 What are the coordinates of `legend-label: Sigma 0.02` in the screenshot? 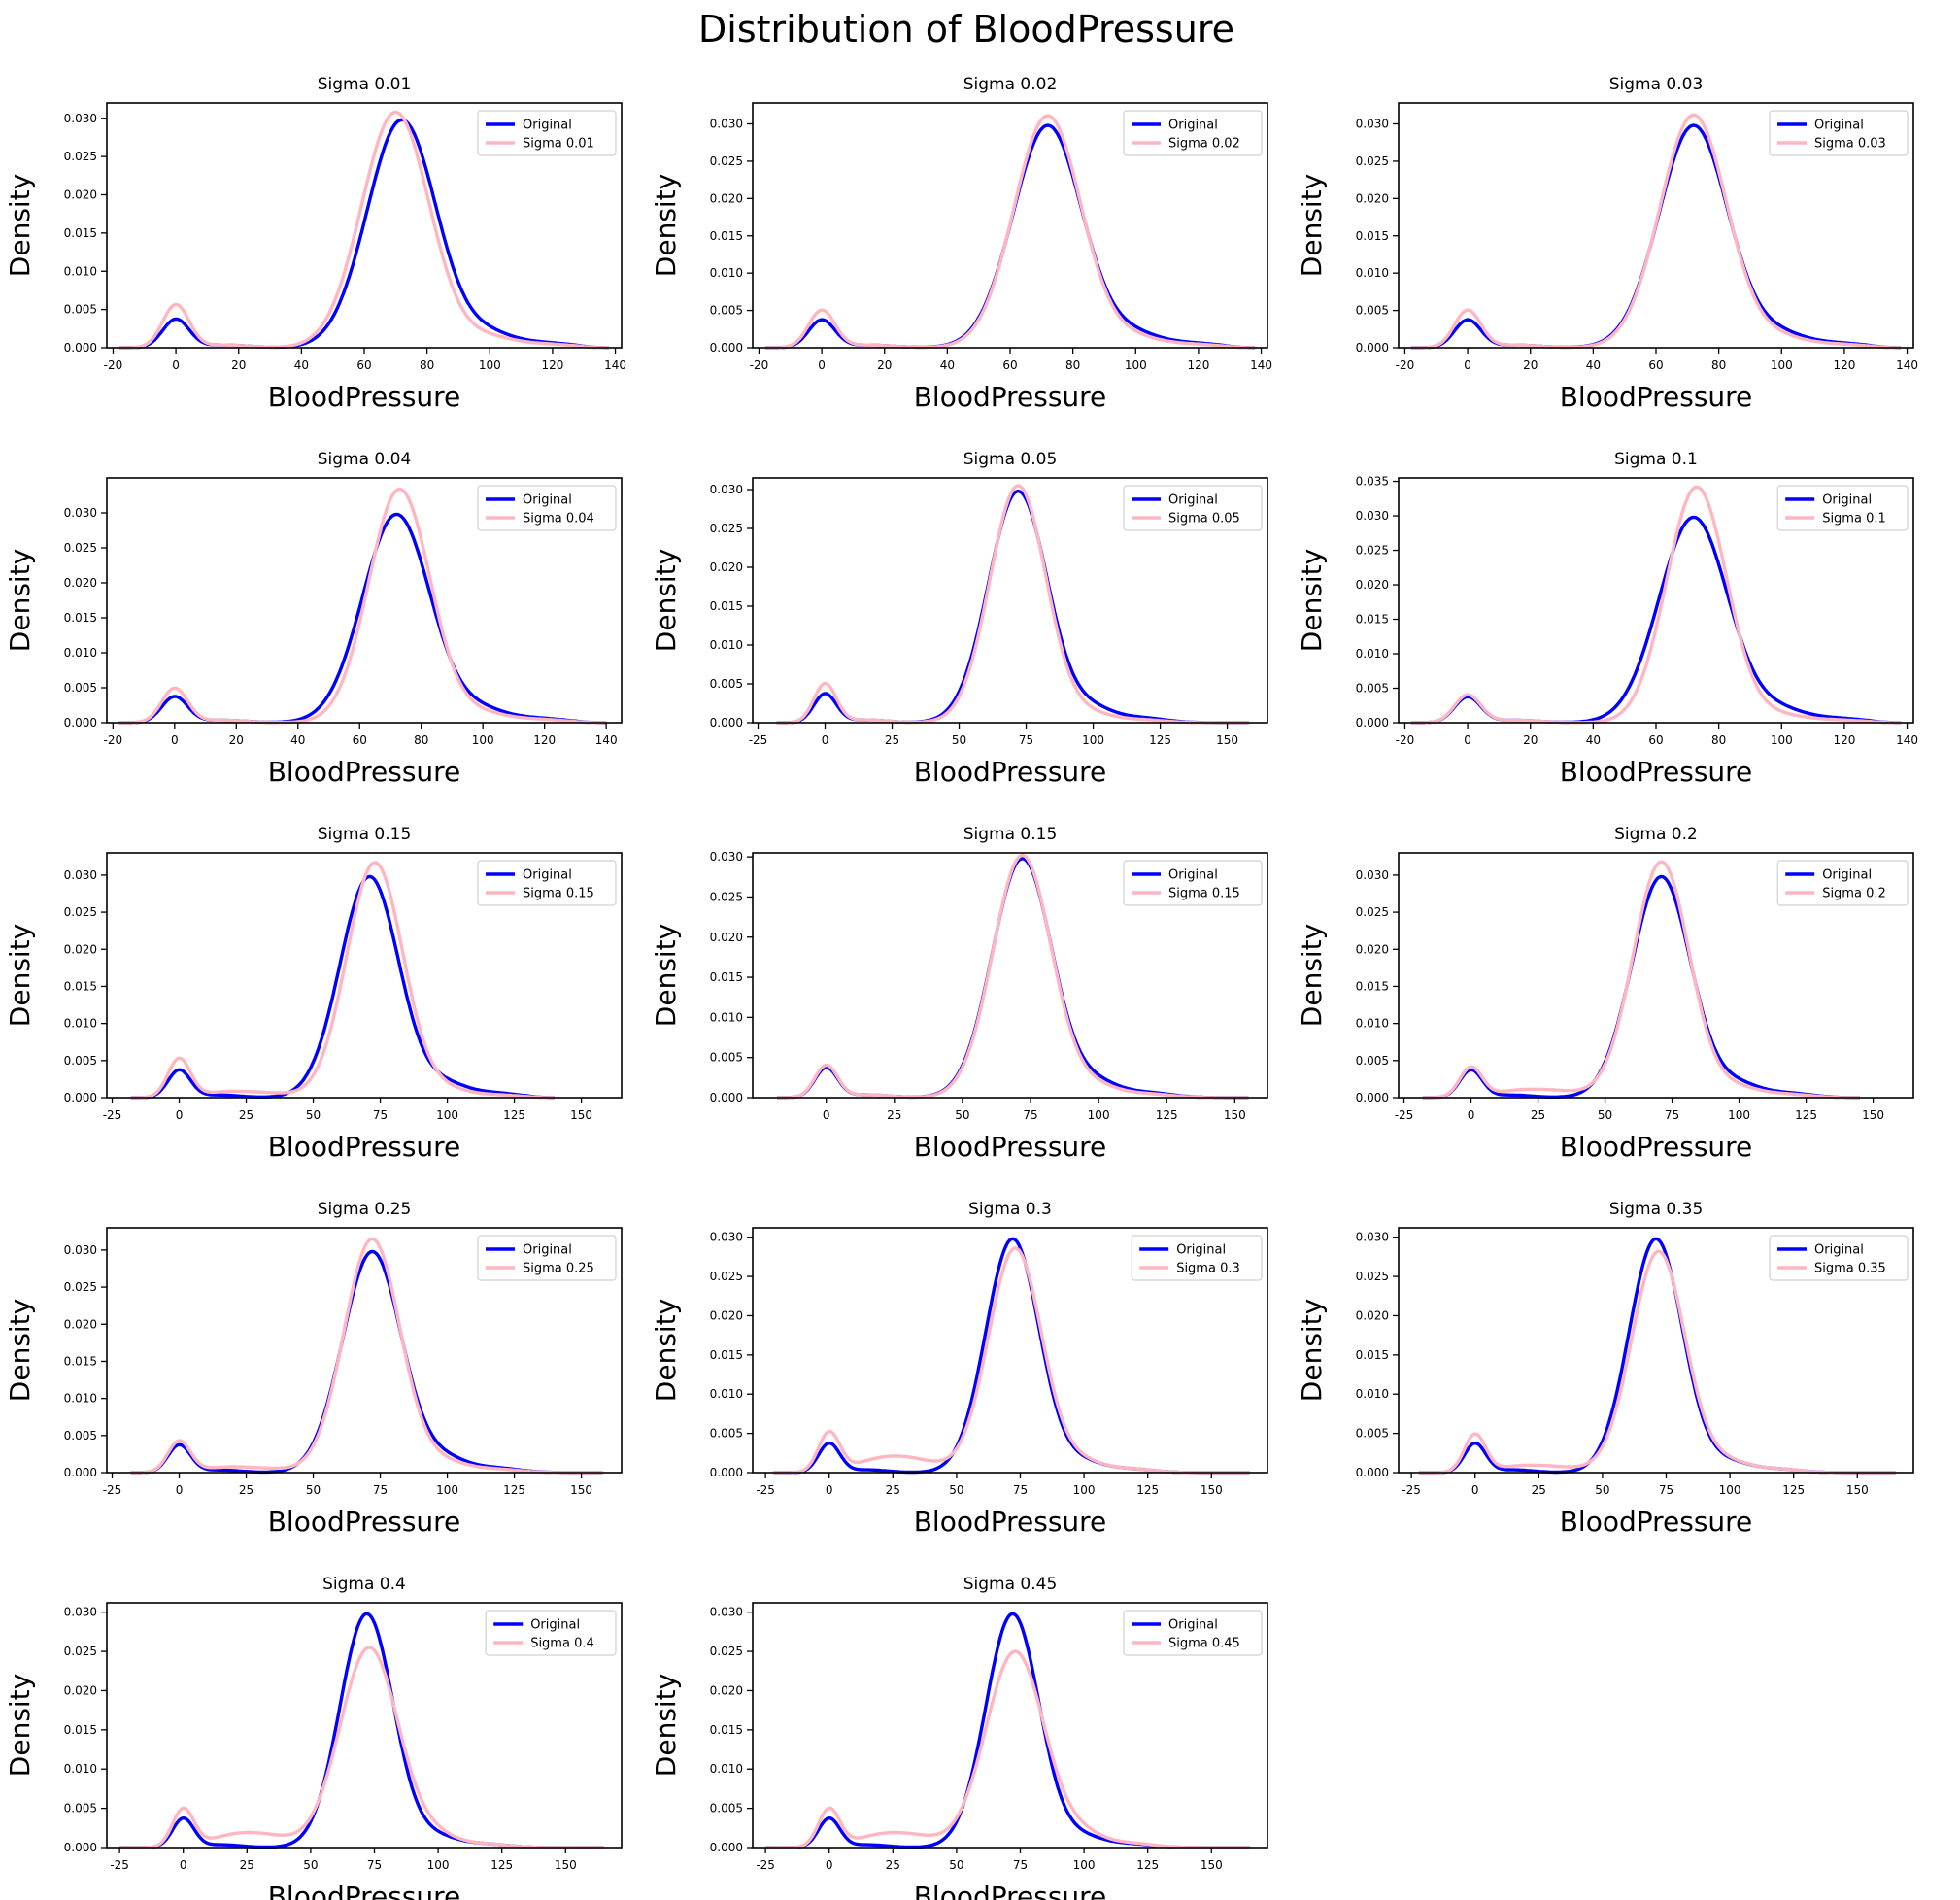 It's located at (1204, 144).